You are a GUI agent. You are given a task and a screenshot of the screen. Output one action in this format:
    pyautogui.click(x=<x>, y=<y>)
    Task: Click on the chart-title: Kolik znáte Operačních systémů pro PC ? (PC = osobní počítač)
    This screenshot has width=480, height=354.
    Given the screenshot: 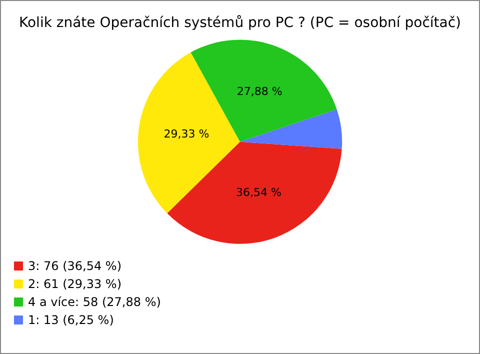 What is the action you would take?
    pyautogui.click(x=240, y=23)
    